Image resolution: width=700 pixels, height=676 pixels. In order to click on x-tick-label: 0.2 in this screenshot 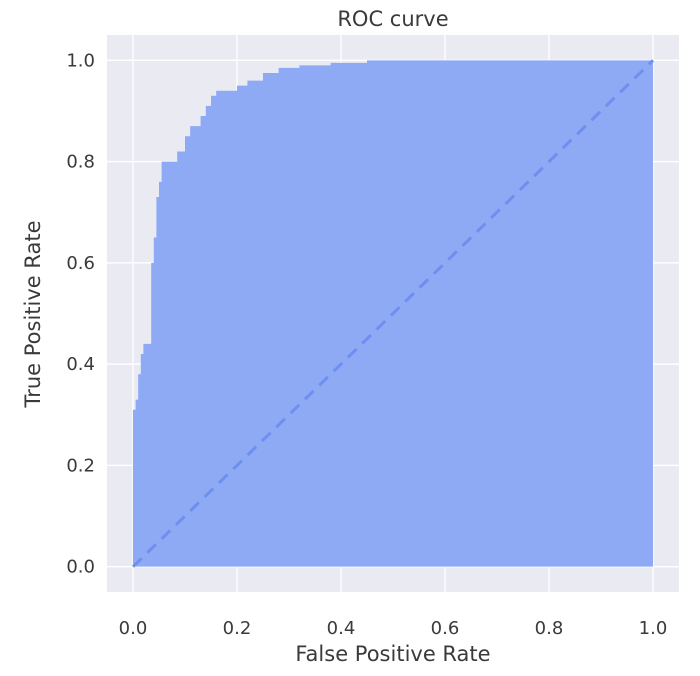, I will do `click(237, 628)`.